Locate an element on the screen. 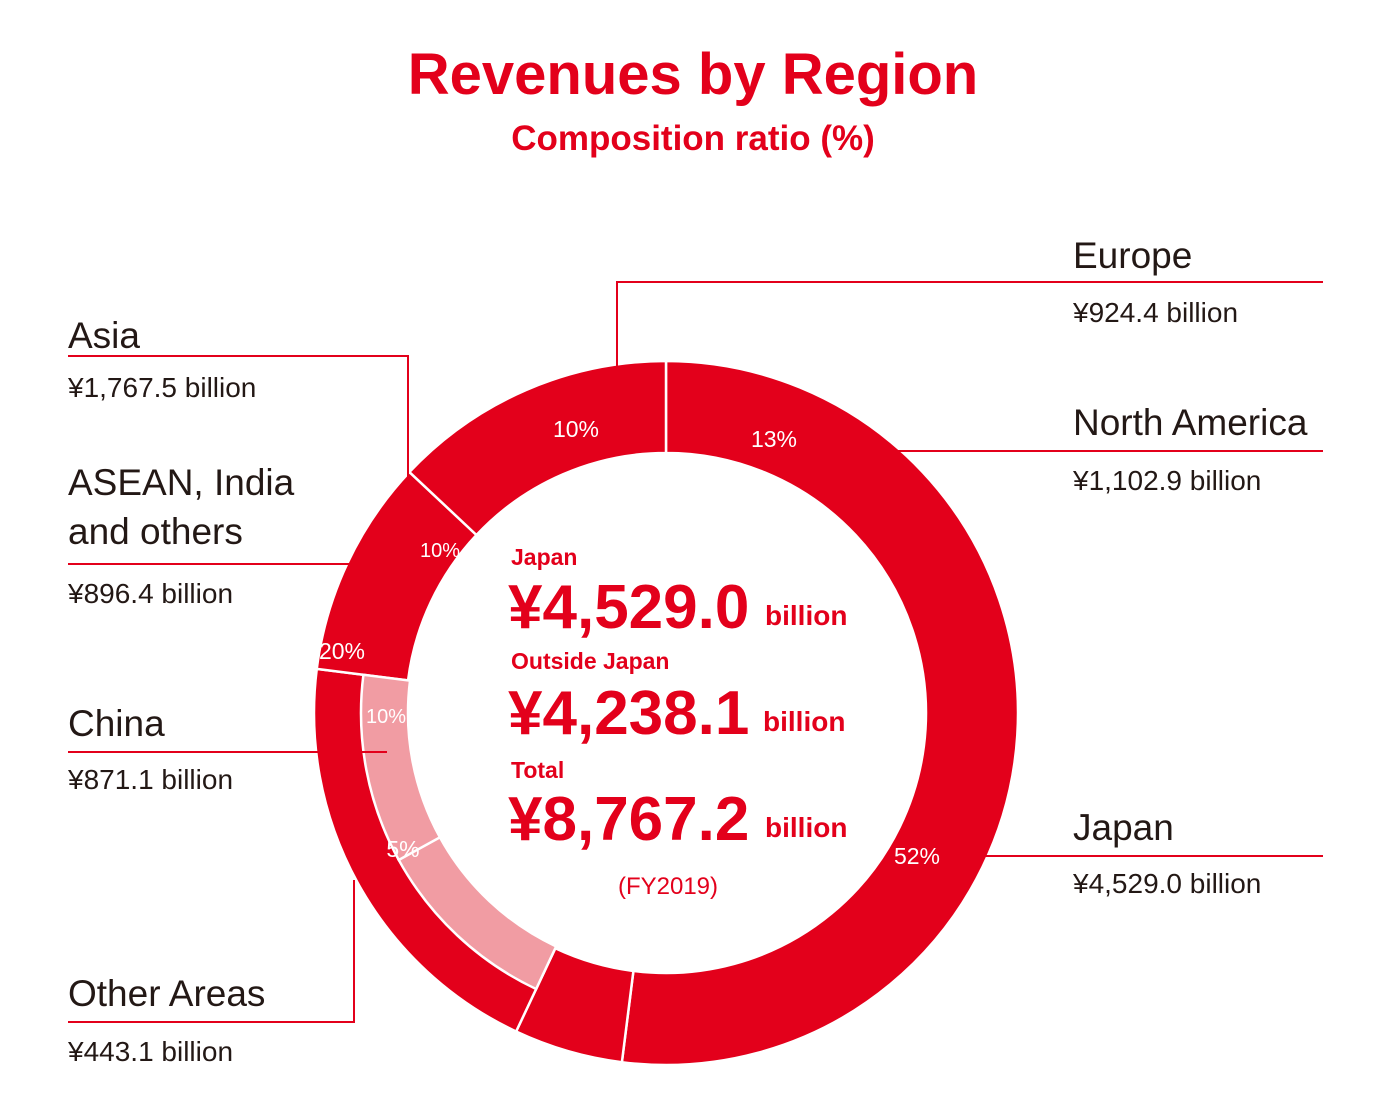  pct-label-other-areas: 5% is located at coordinates (402, 849).